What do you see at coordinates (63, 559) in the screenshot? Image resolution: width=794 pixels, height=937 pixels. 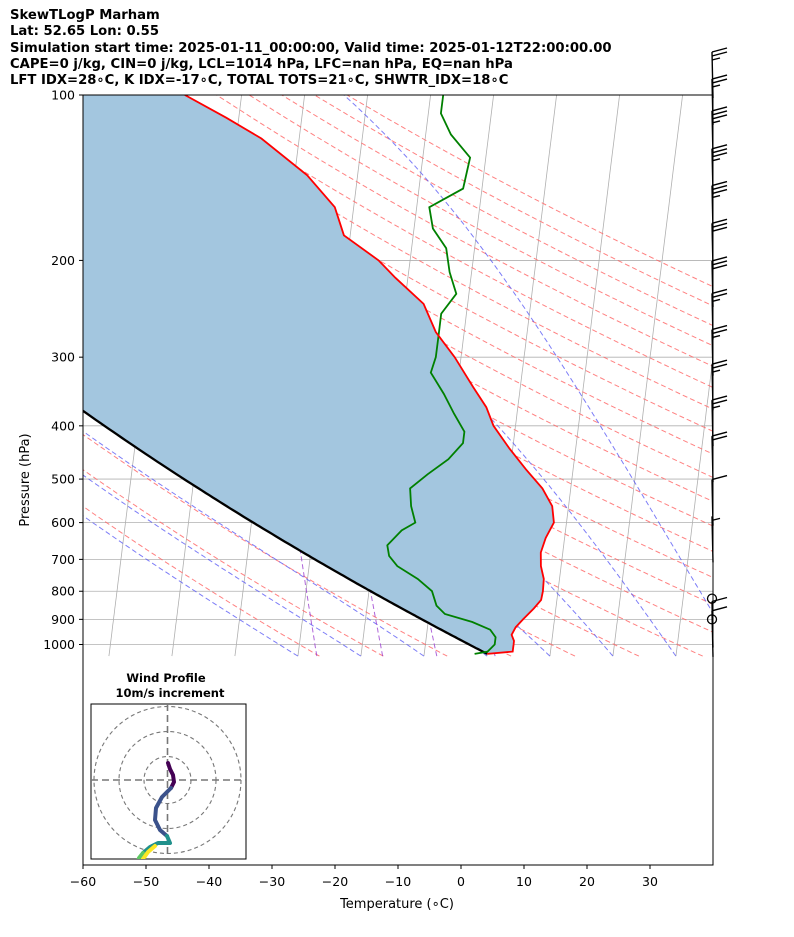 I see `y-tick-label: 700` at bounding box center [63, 559].